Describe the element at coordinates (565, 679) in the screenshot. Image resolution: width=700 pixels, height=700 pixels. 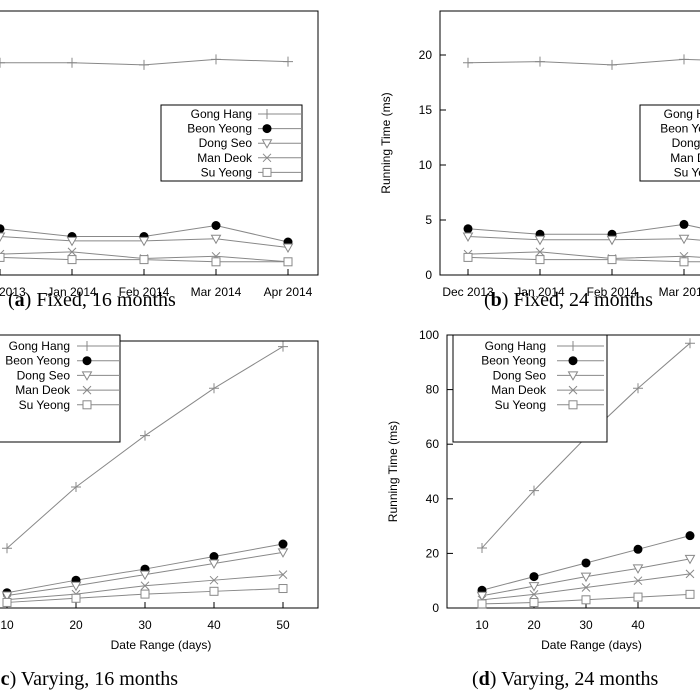
I see `subfigure-caption: (d) Varying, 24 months` at that location.